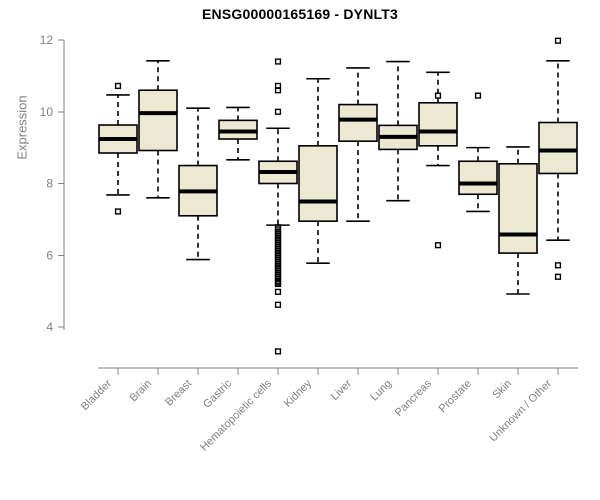 The width and height of the screenshot is (600, 500). I want to click on y-tick-label: 8, so click(49, 184).